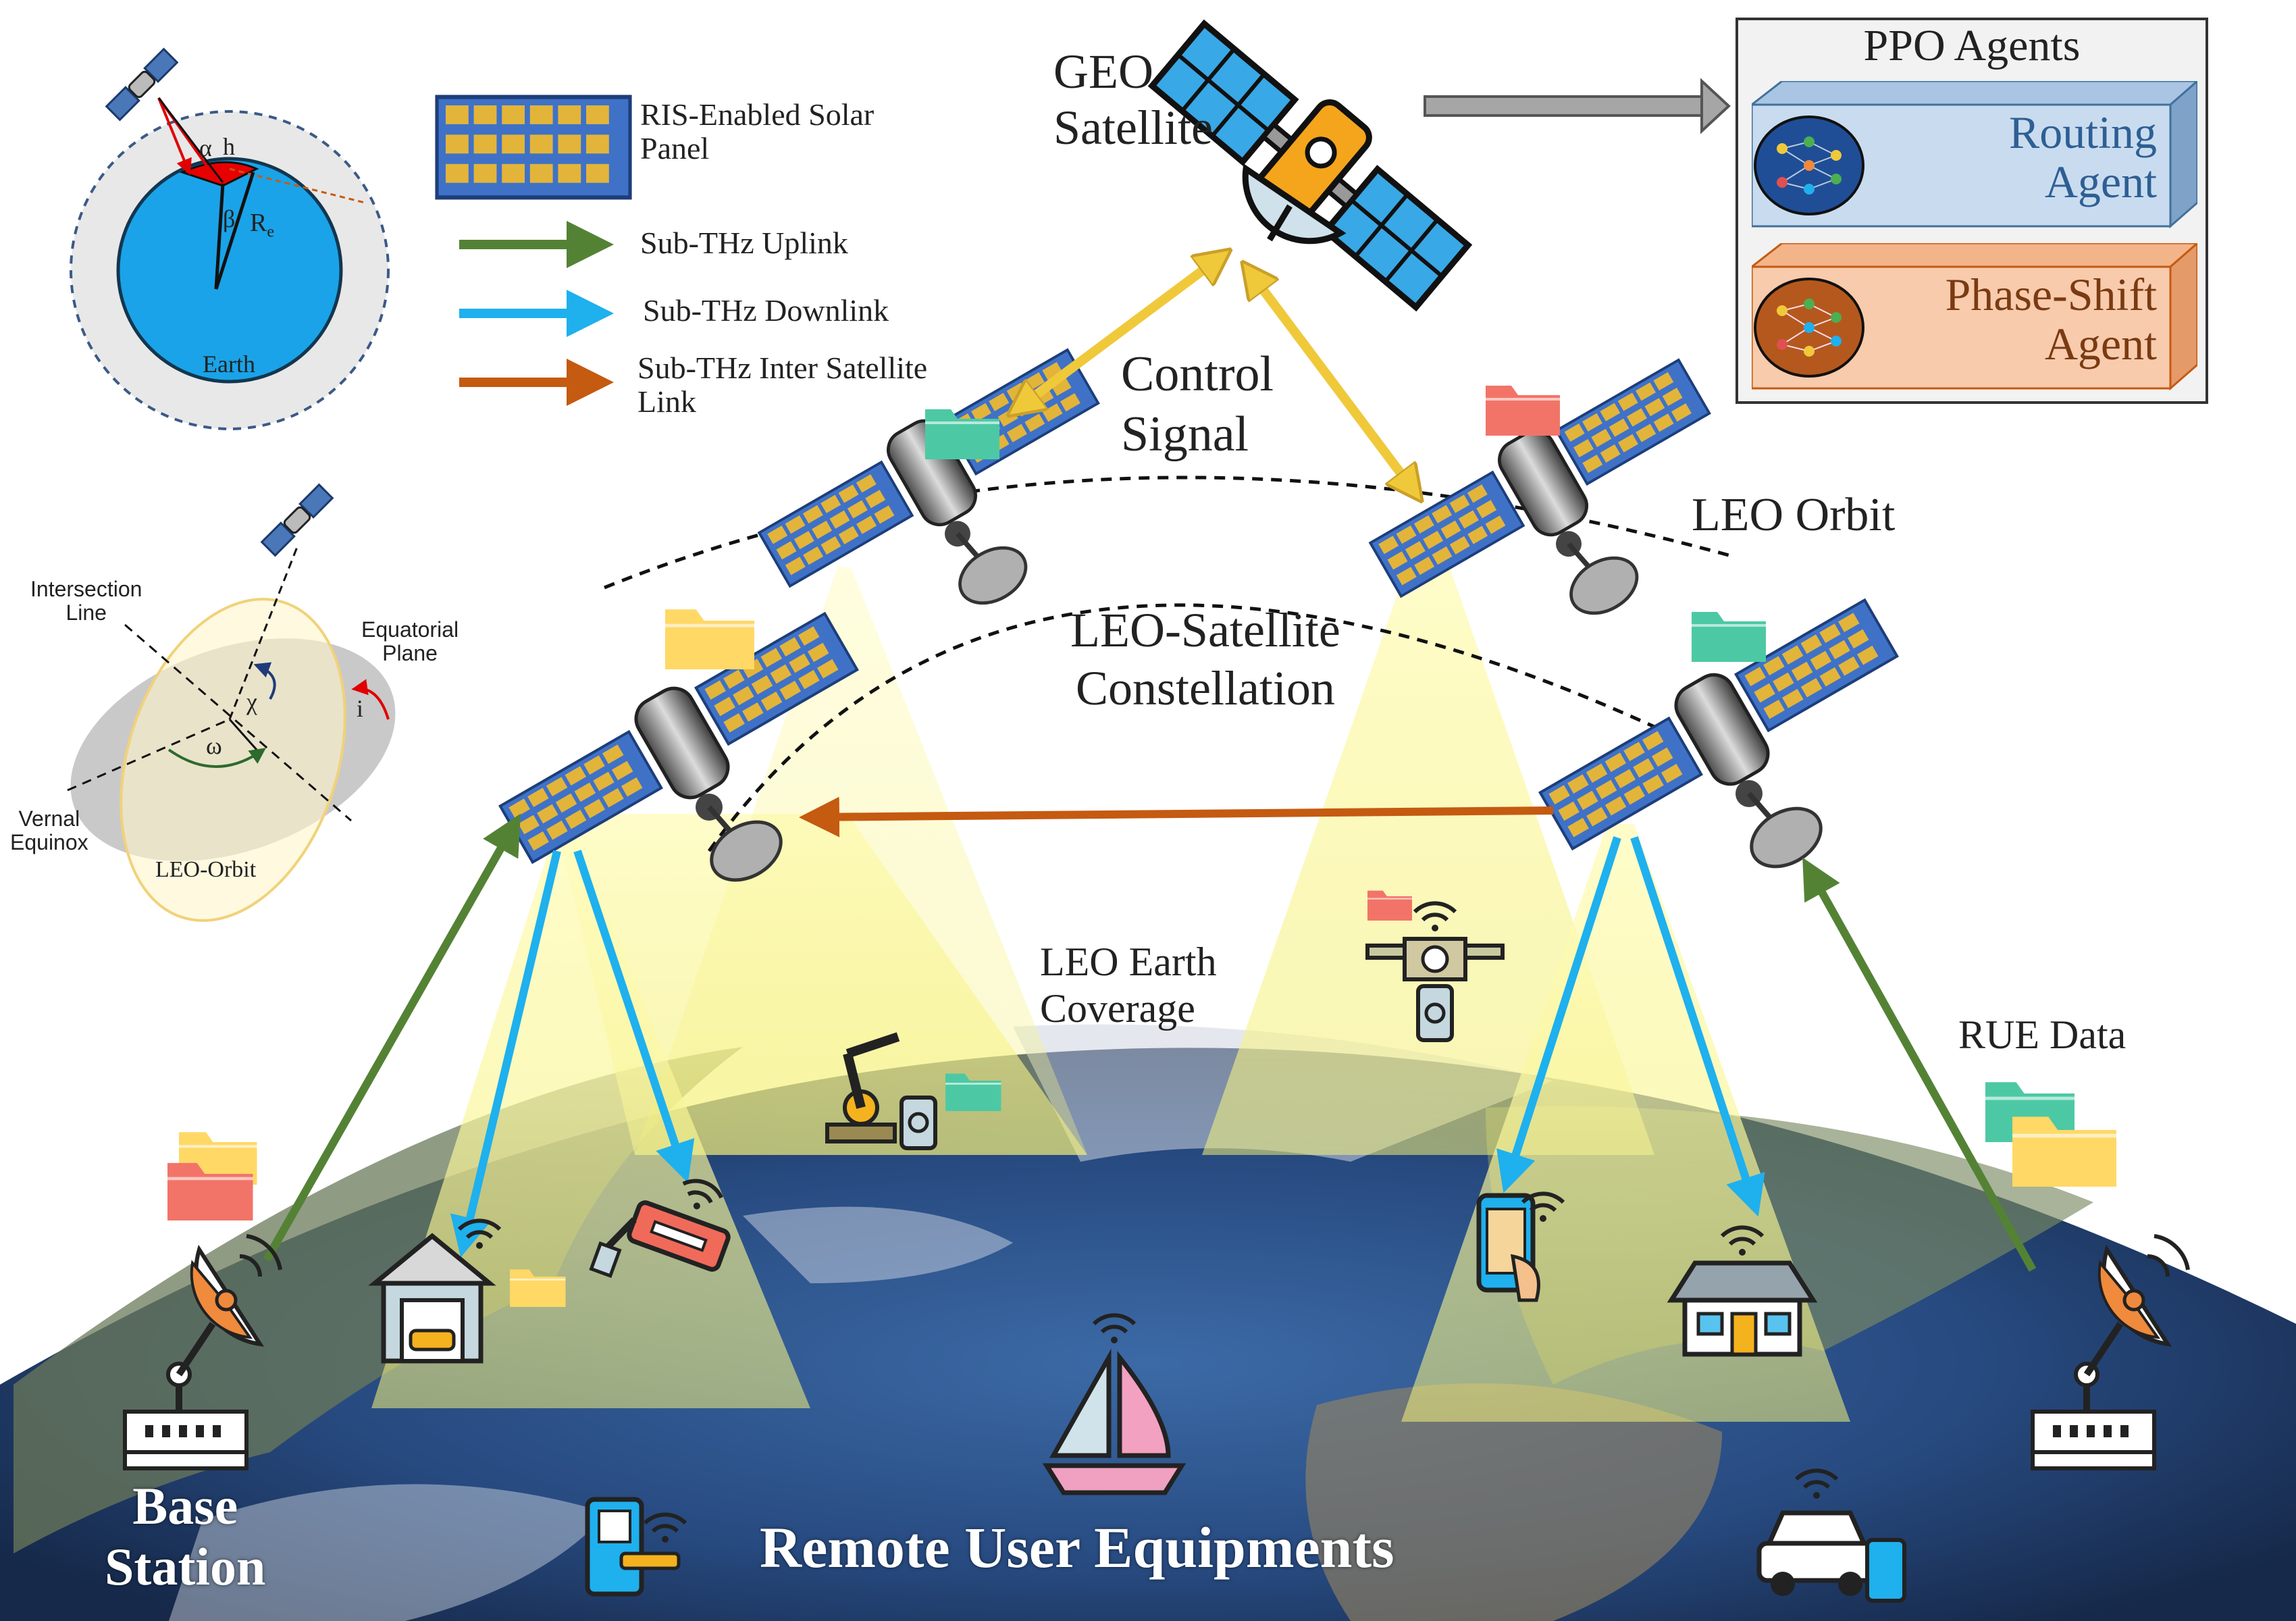 This screenshot has width=2296, height=1621. I want to click on altitude-label: h, so click(229, 146).